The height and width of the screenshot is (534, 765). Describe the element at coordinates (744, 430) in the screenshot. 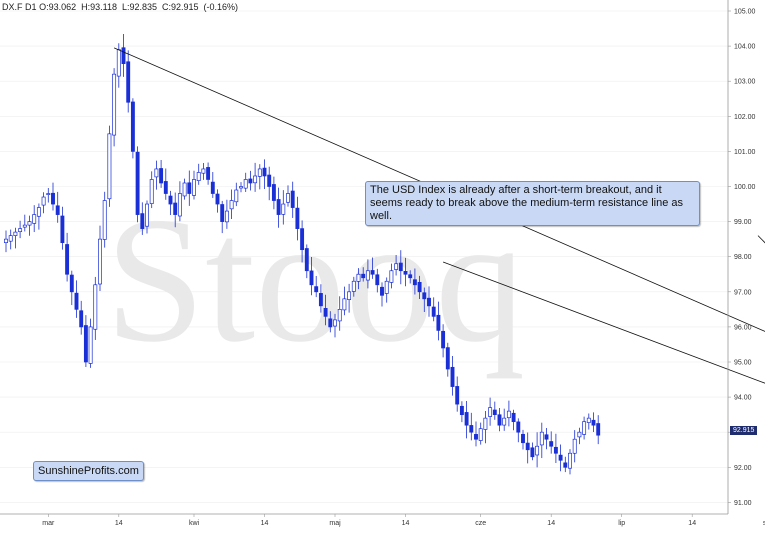

I see `current-price-label: 92.915` at that location.